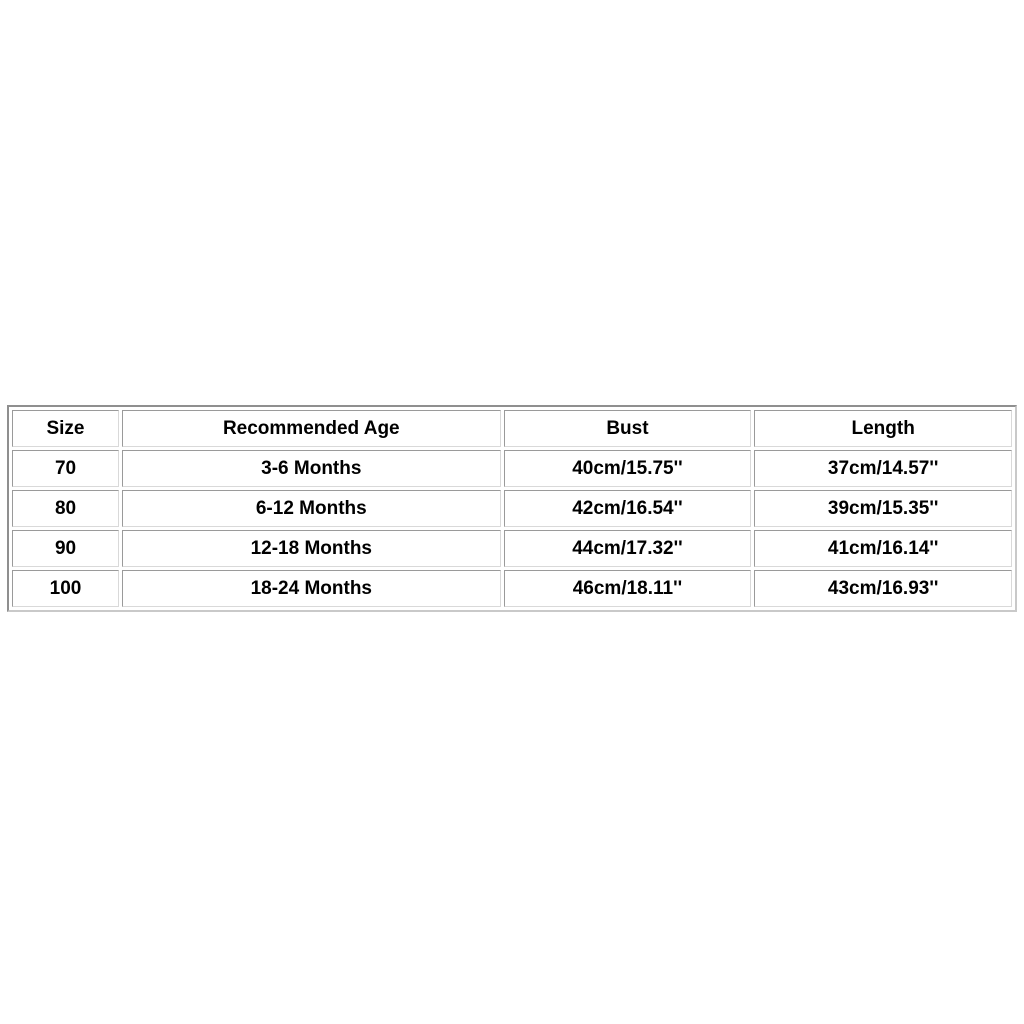 The height and width of the screenshot is (1024, 1024). I want to click on table-row: 70 3-6 Months 40cm/15.75'' 37cm/14.57'', so click(512, 468).